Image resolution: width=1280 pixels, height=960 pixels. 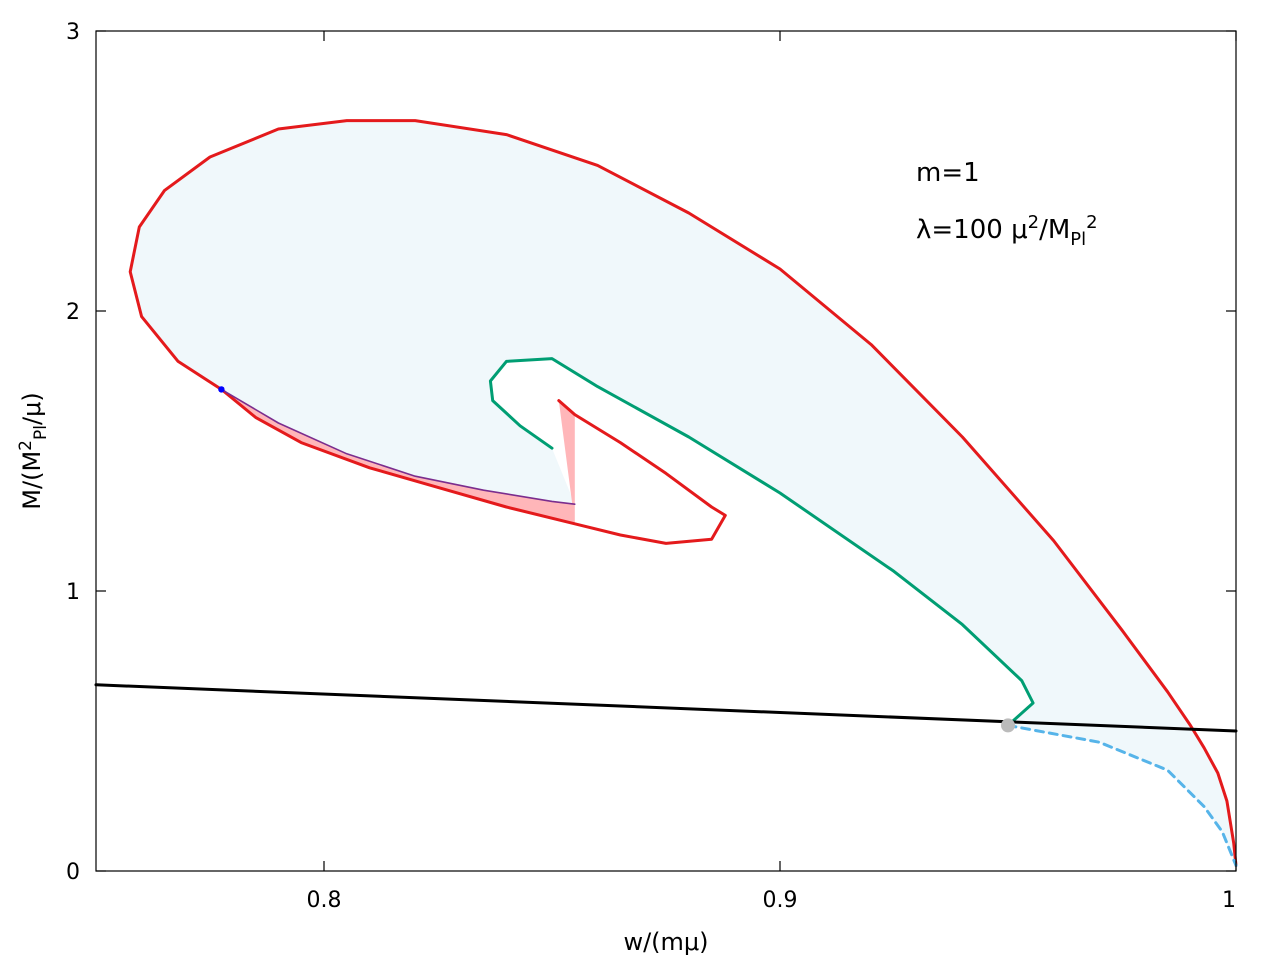 What do you see at coordinates (221, 389) in the screenshot?
I see `blue-point` at bounding box center [221, 389].